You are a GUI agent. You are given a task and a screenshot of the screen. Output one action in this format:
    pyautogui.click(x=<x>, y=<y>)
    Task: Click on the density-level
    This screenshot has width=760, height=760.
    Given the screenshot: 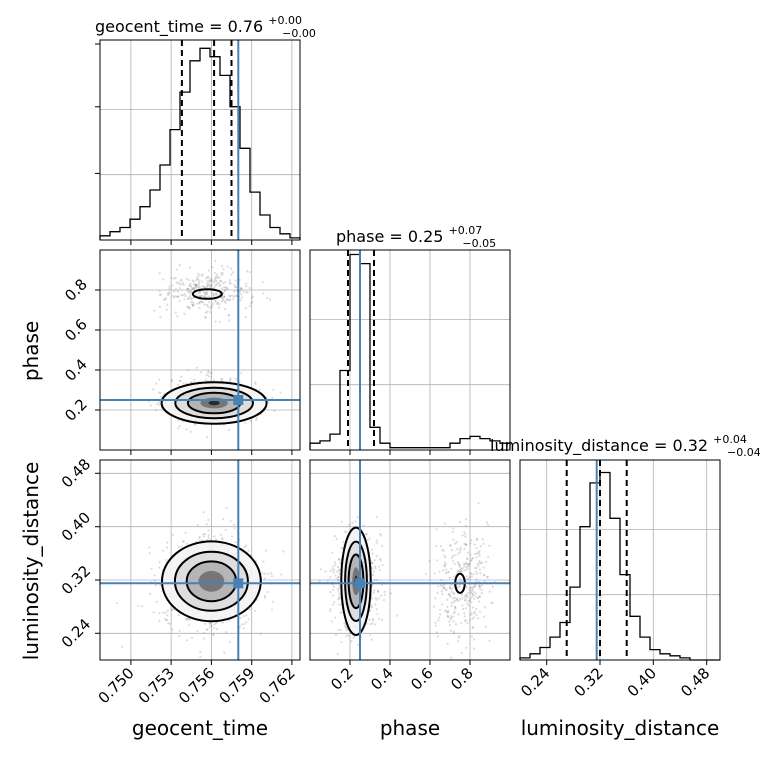 What is the action you would take?
    pyautogui.click(x=214, y=403)
    